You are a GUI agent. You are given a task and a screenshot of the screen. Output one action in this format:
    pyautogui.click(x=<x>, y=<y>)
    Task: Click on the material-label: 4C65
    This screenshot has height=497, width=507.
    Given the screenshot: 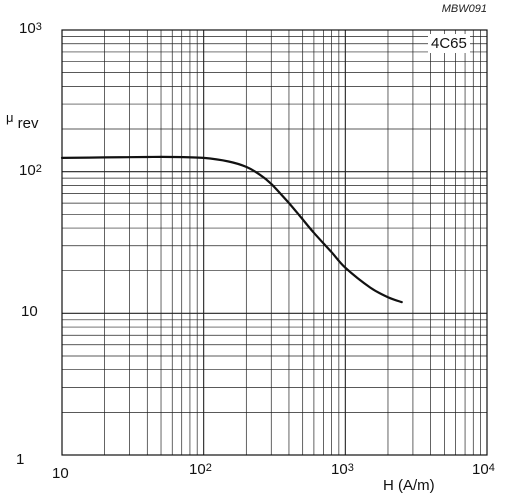 What is the action you would take?
    pyautogui.click(x=449, y=43)
    